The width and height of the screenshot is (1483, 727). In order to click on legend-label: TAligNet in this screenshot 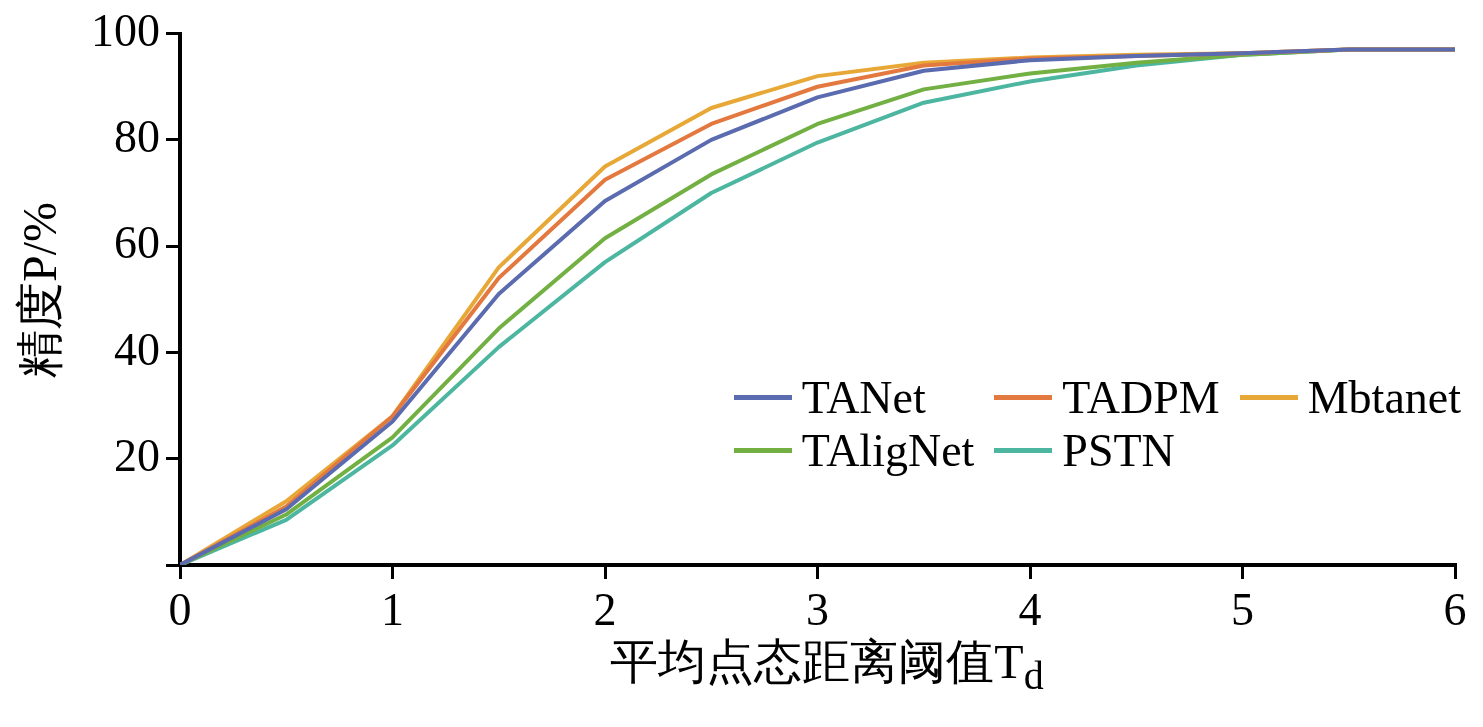, I will do `click(888, 450)`.